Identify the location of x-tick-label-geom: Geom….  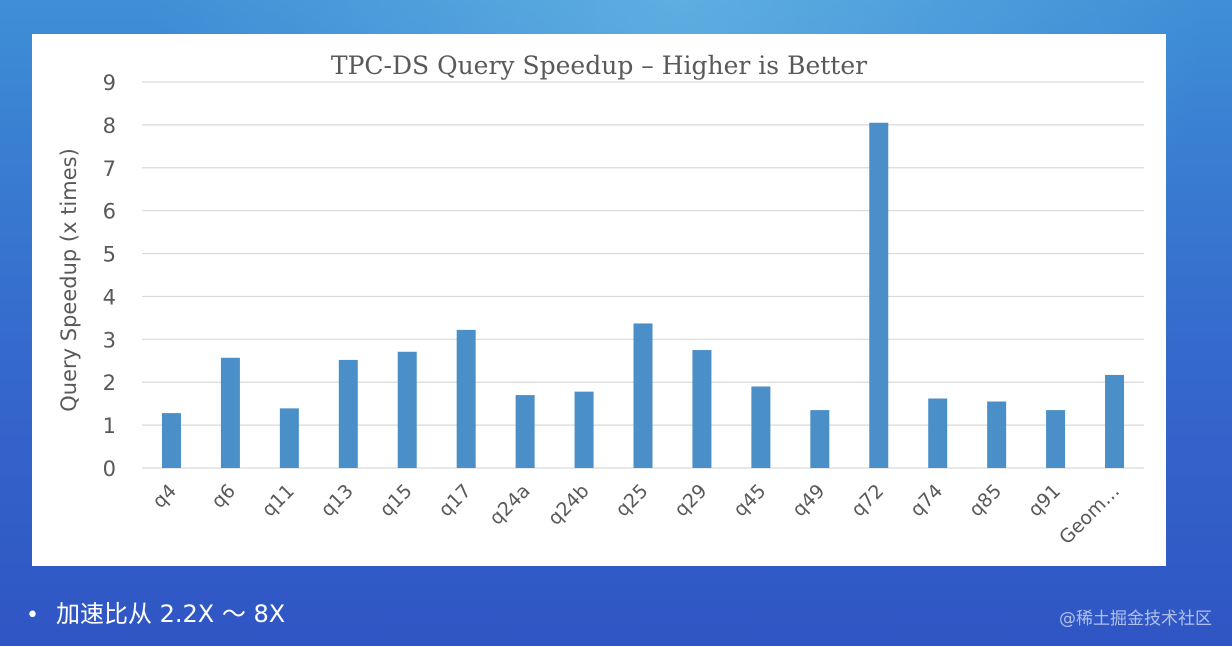
(1089, 514).